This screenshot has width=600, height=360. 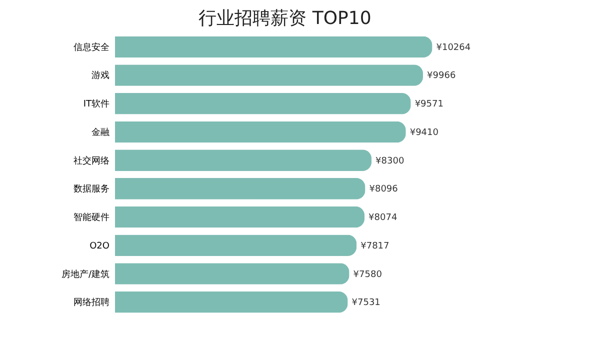 I want to click on y-tick-label: 房地产/建筑, so click(x=85, y=274).